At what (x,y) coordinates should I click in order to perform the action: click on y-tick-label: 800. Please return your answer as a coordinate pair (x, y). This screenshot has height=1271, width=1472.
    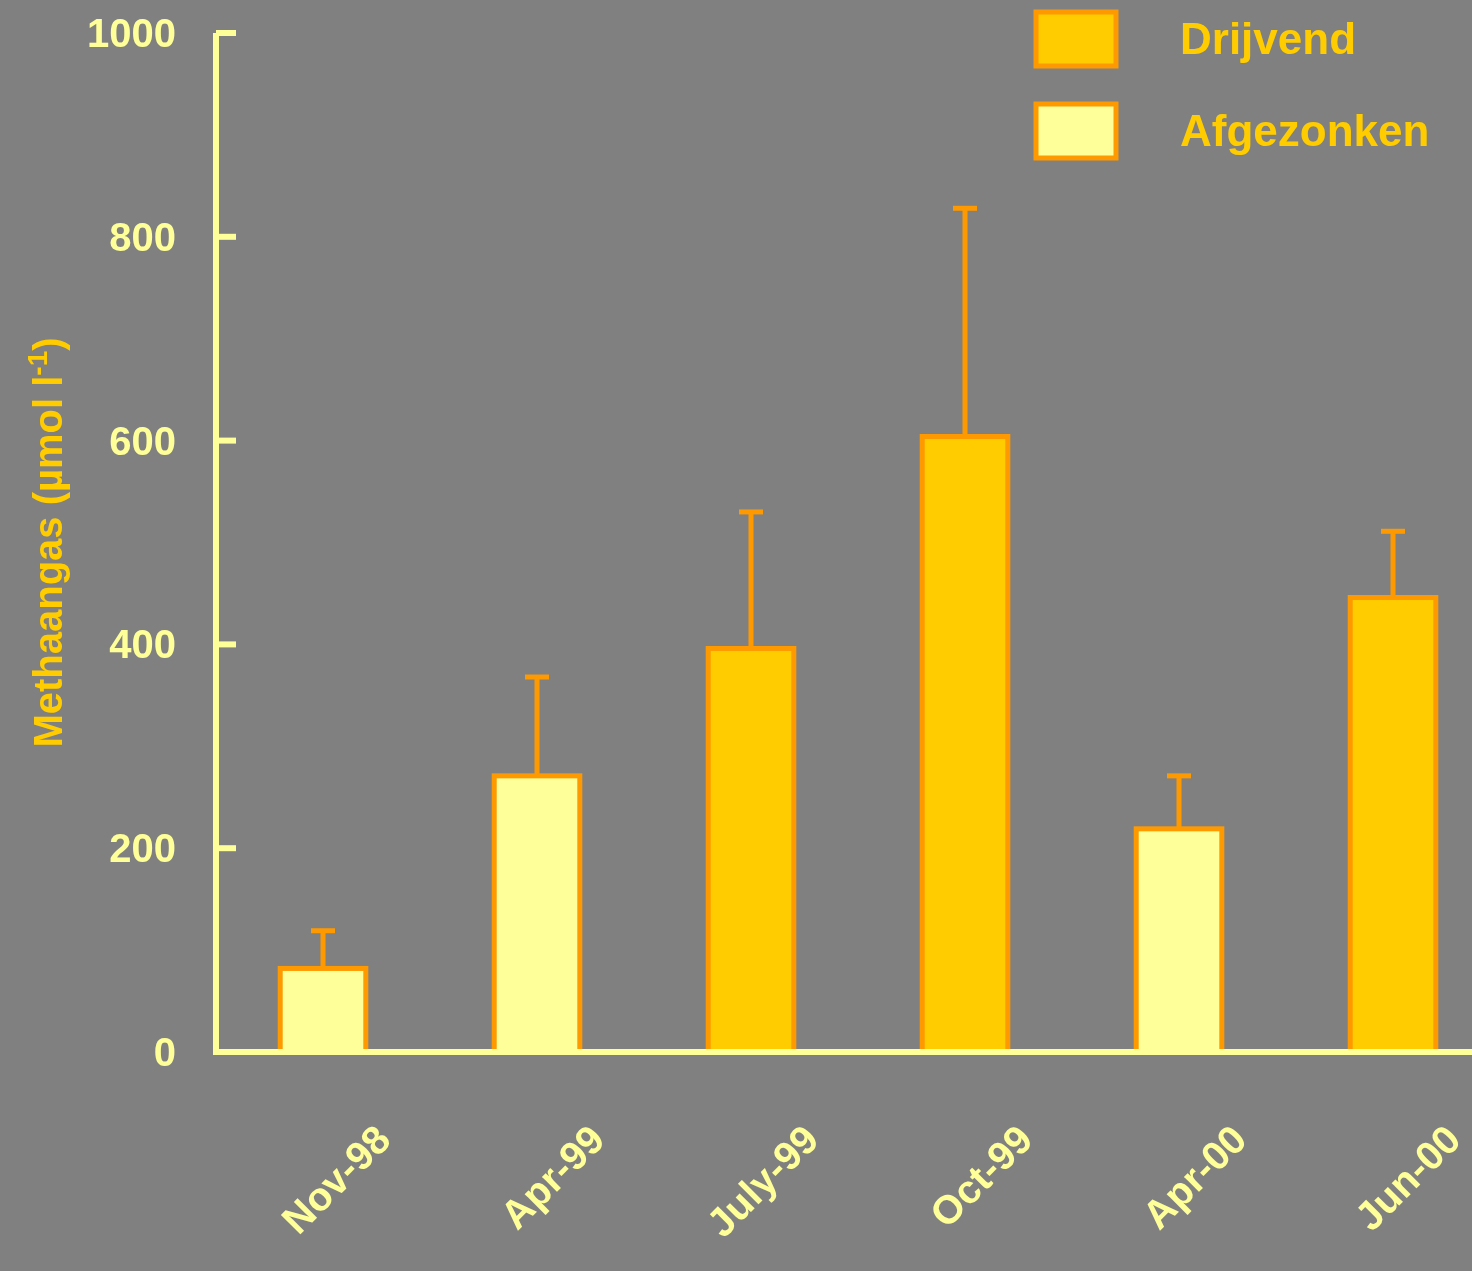
    Looking at the image, I should click on (142, 236).